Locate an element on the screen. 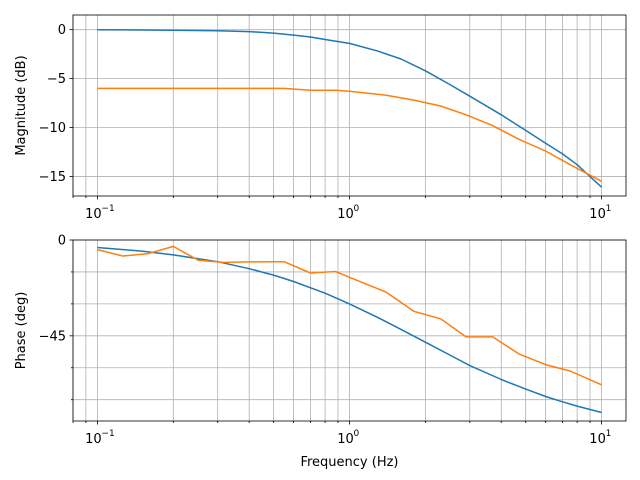 The width and height of the screenshot is (640, 480). y-tick-label: −45 is located at coordinates (52, 336).